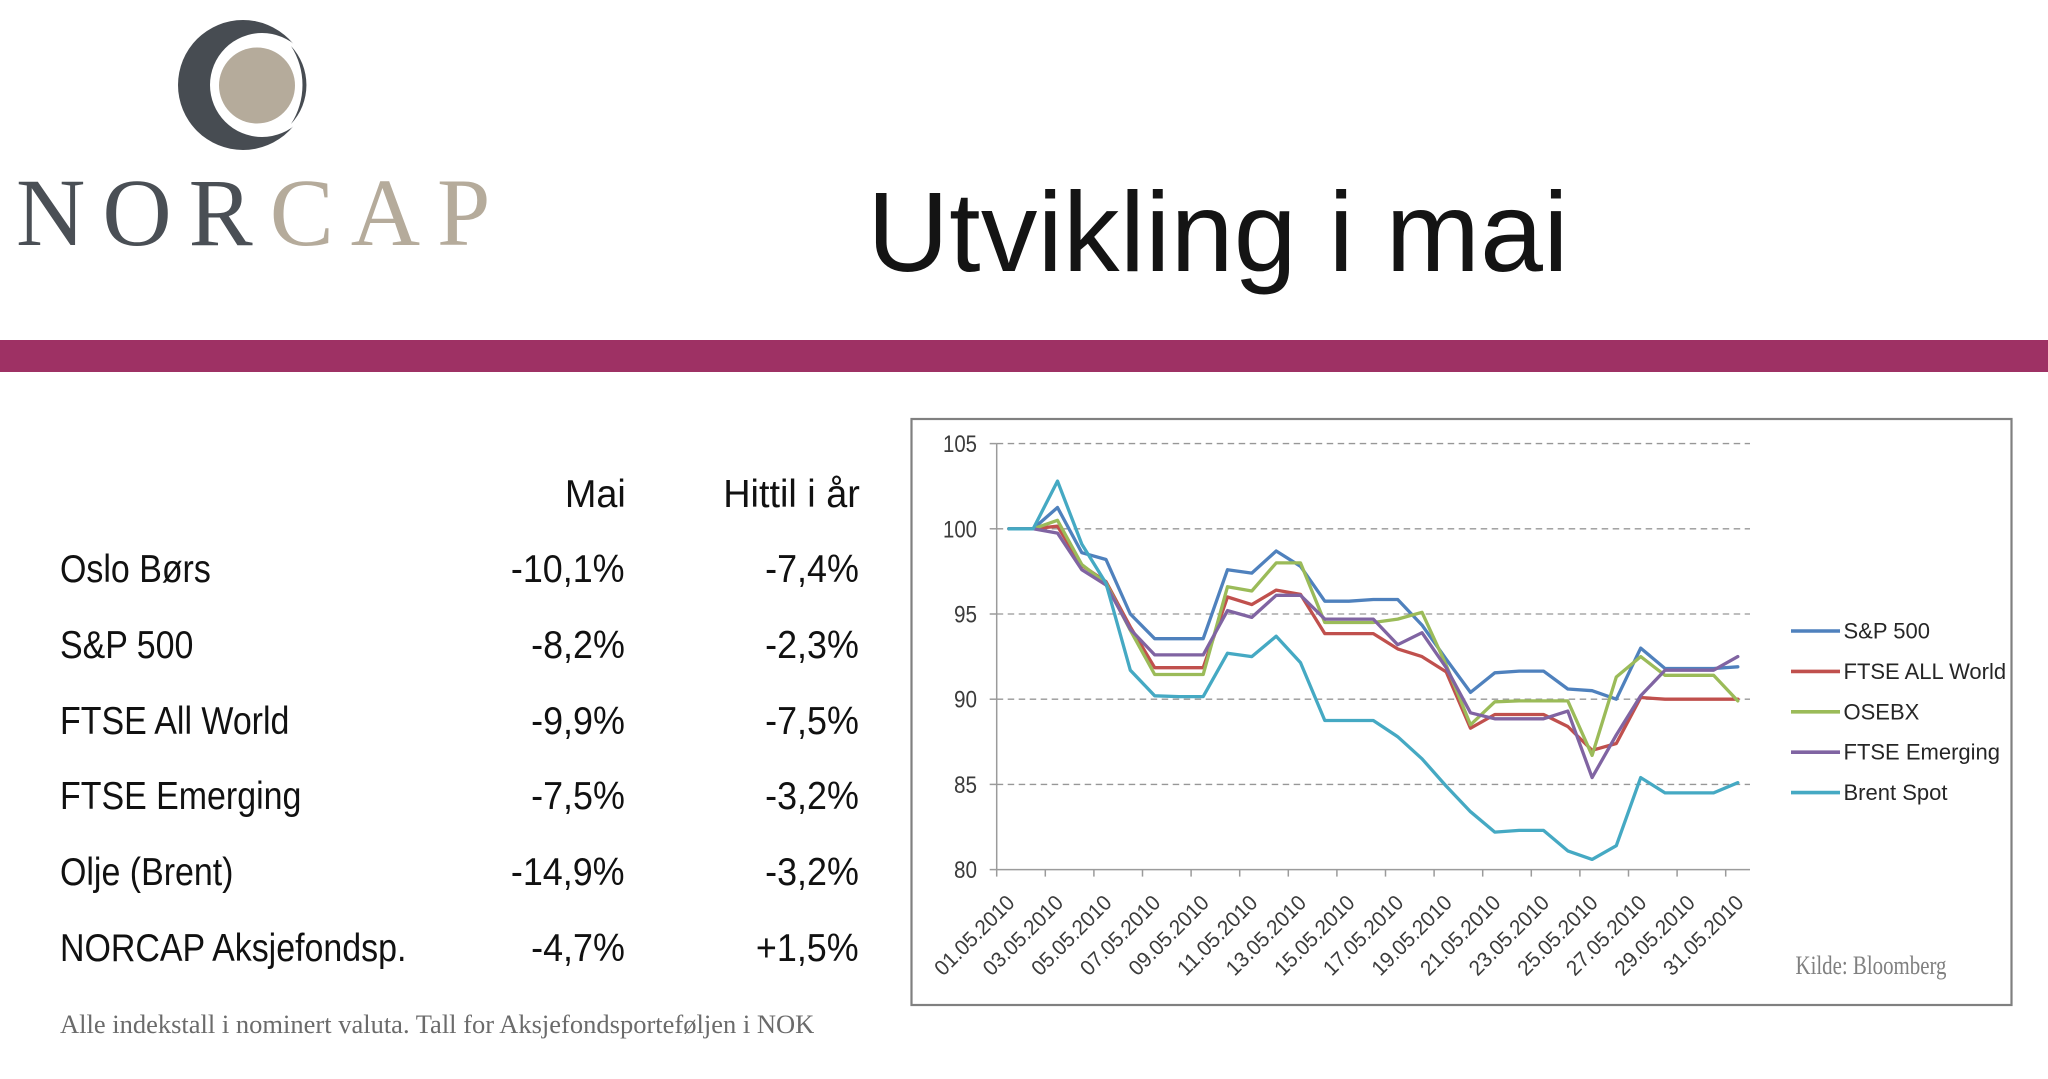 The image size is (2048, 1079). I want to click on svg-text: S&P 500, so click(1887, 631).